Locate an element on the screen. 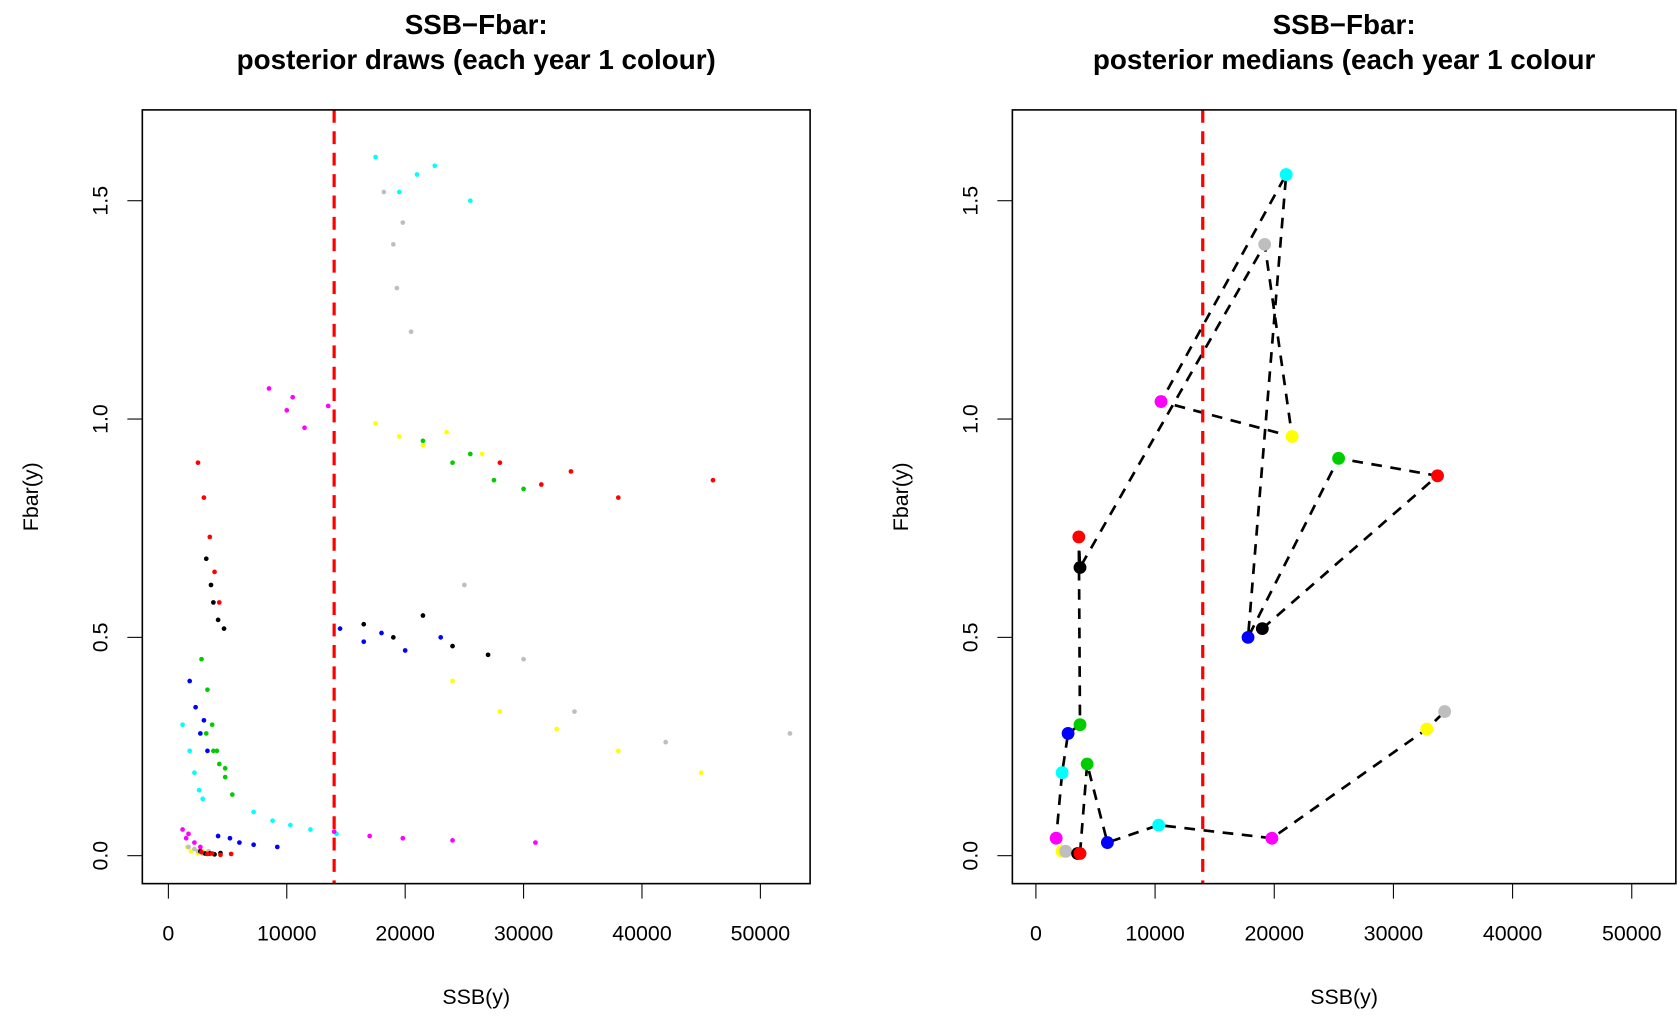  y-tick-label: 1.5 is located at coordinates (970, 201).